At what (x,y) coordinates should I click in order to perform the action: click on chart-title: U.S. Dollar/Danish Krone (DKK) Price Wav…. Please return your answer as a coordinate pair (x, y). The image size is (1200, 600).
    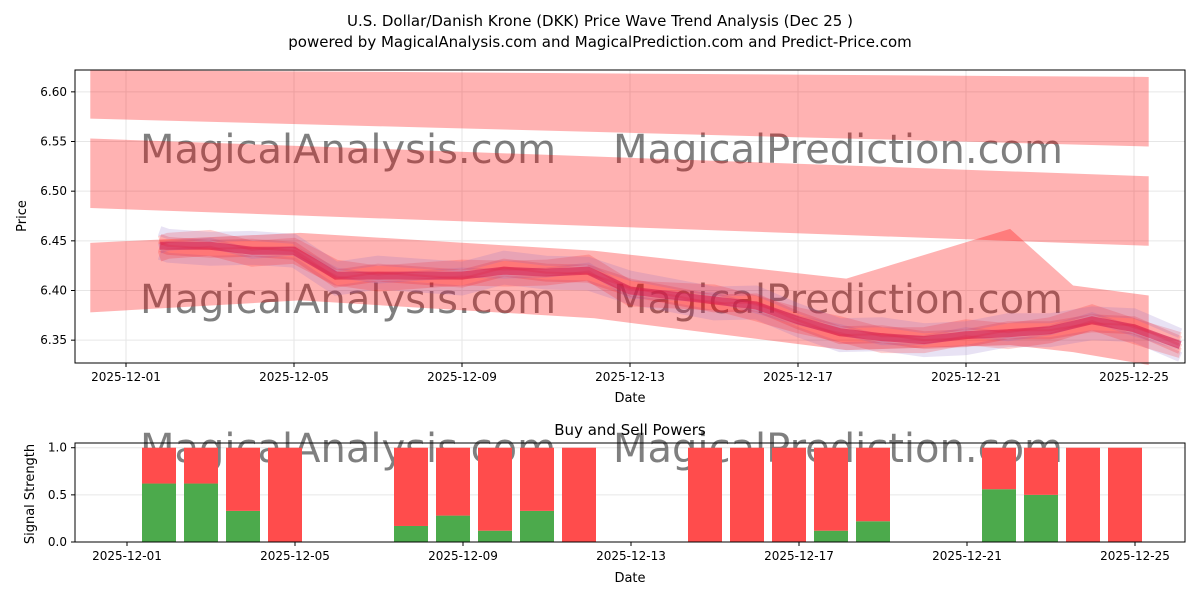
    Looking at the image, I should click on (600, 21).